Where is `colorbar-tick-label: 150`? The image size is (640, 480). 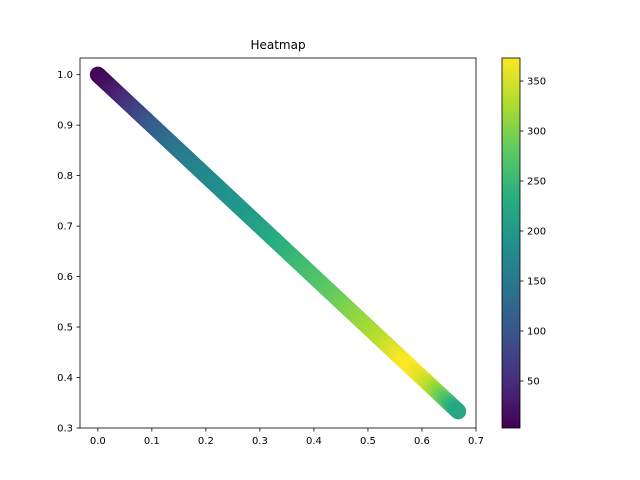 colorbar-tick-label: 150 is located at coordinates (536, 282).